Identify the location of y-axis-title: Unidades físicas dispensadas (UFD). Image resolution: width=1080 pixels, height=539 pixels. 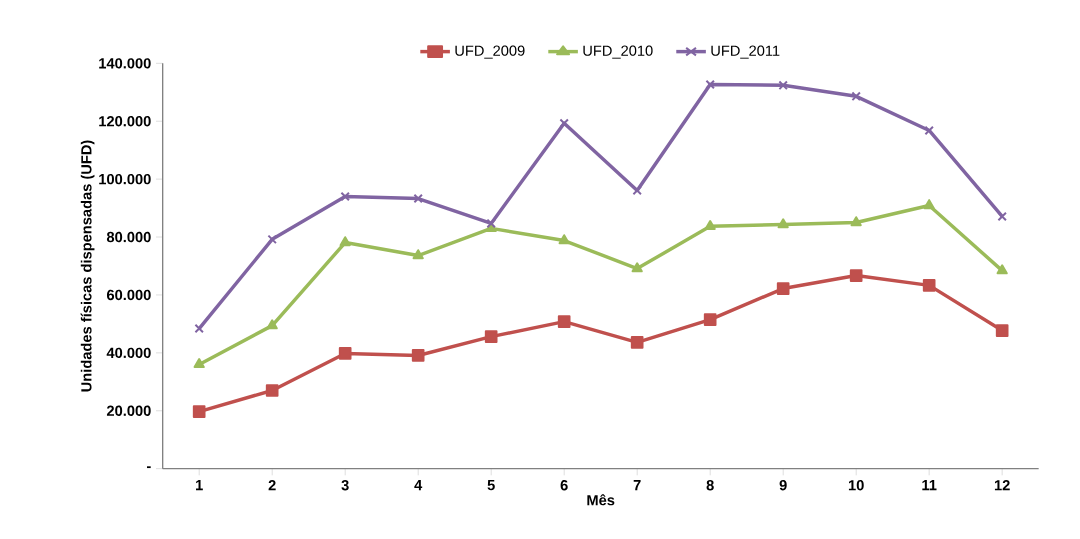
(87, 266).